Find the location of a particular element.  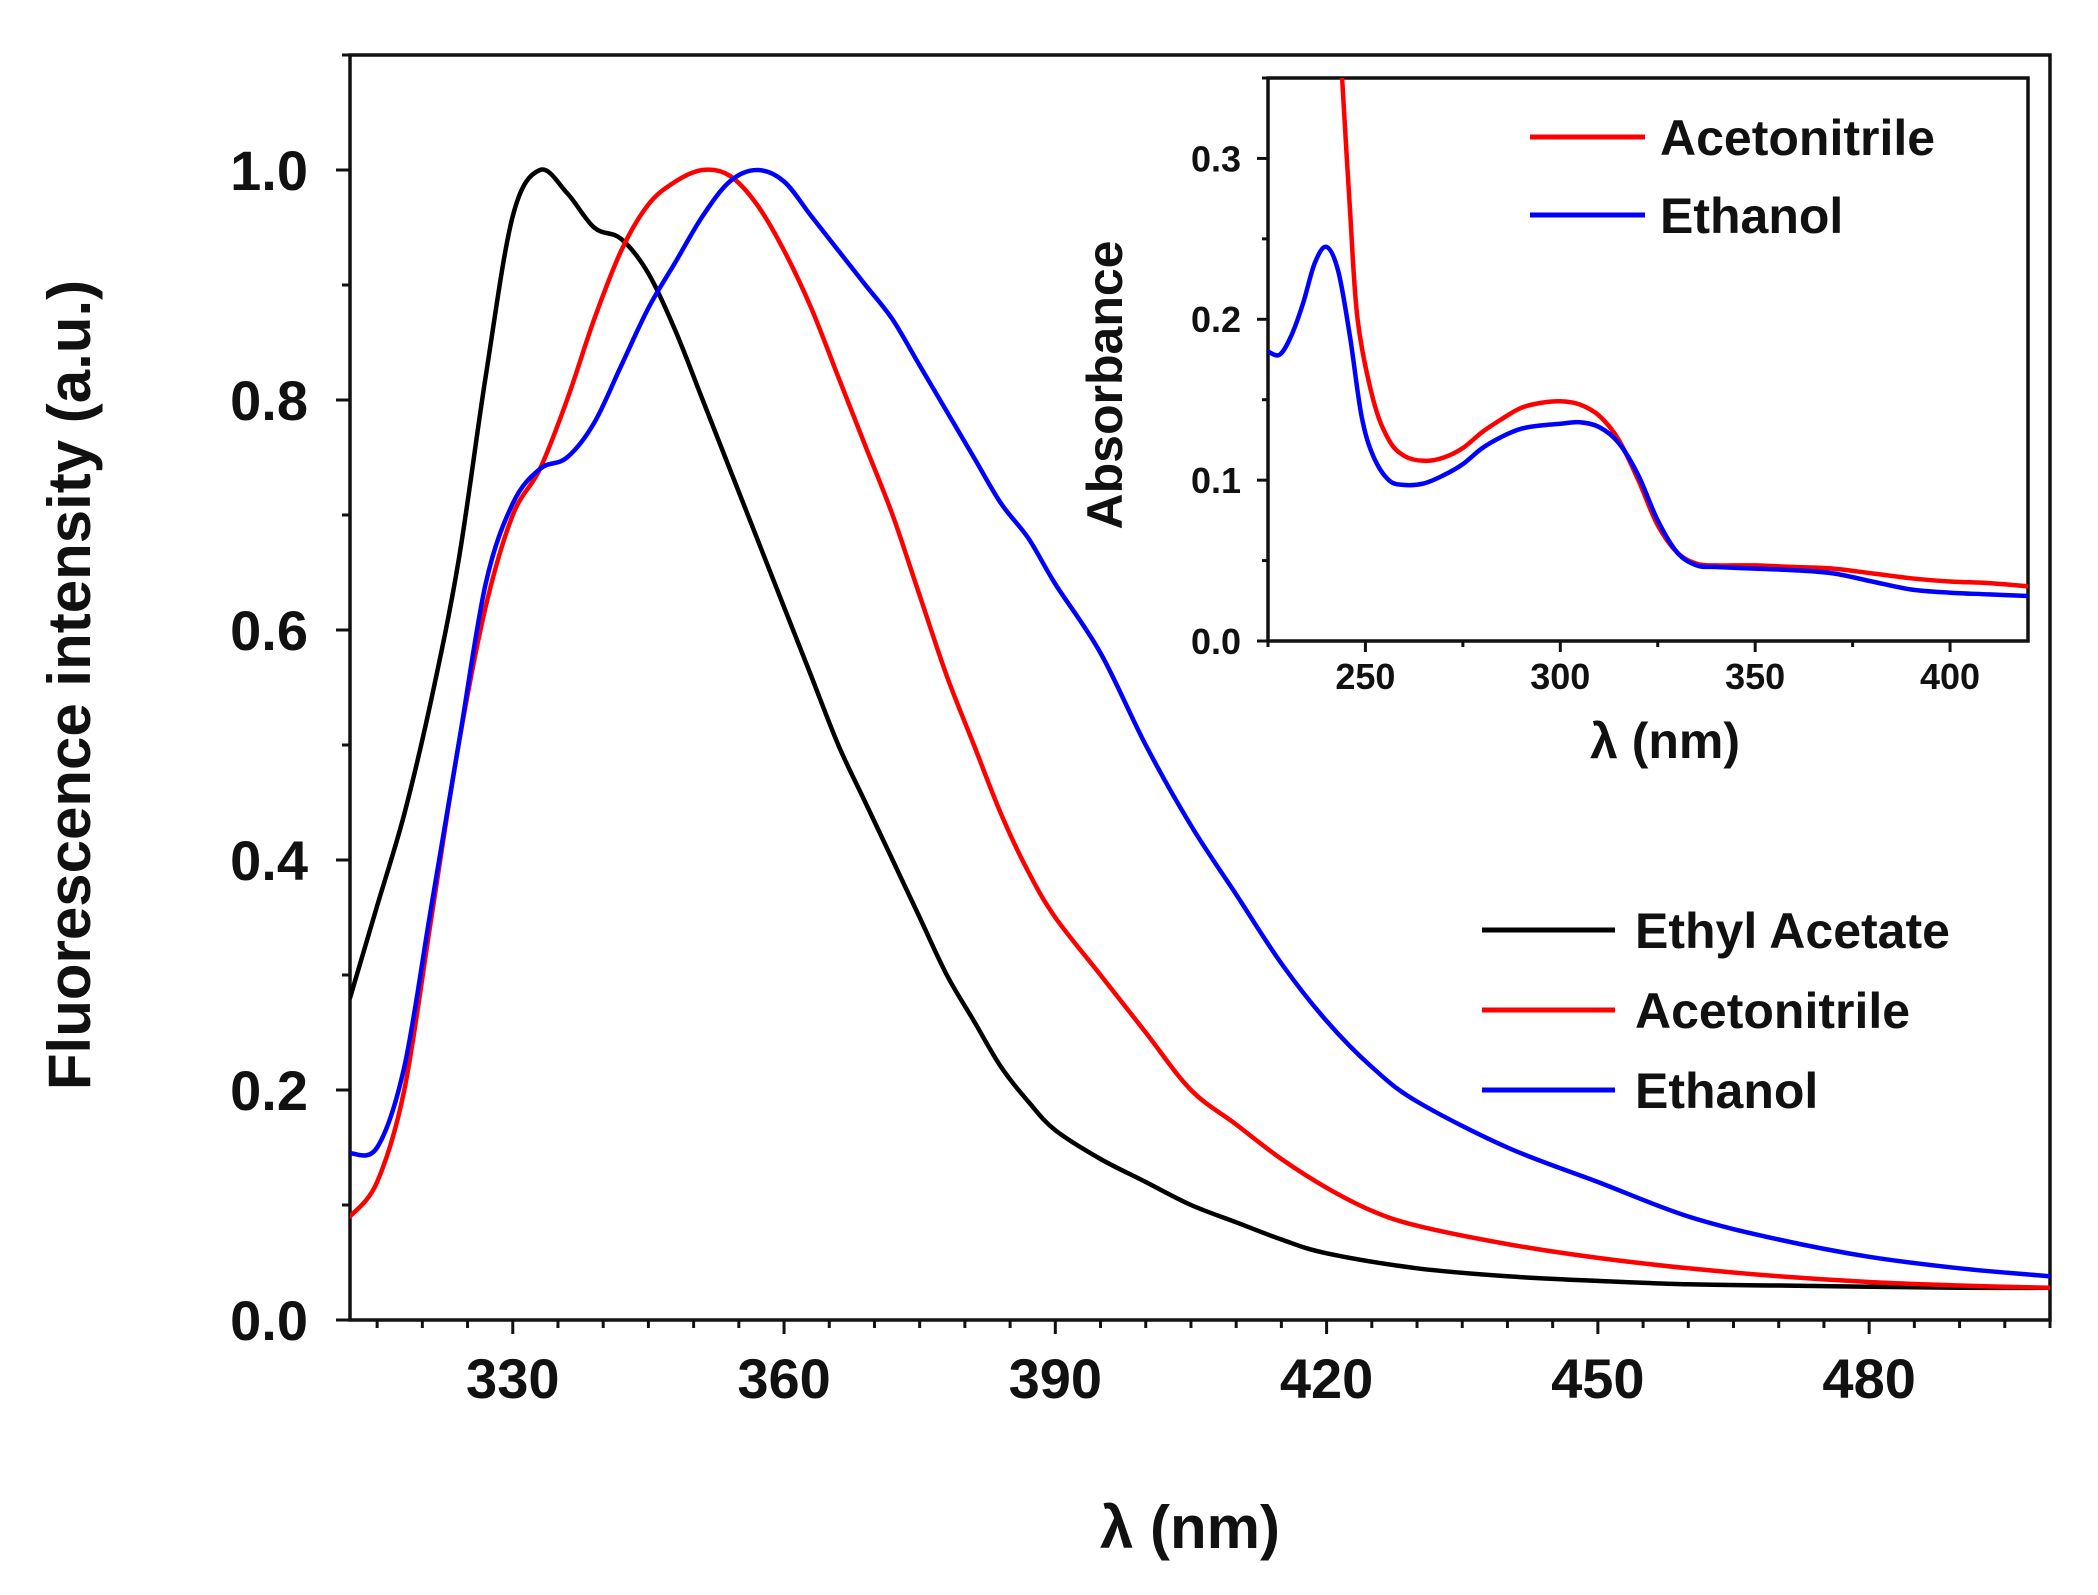

main-y-tick-label: 1.0 is located at coordinates (269, 170).